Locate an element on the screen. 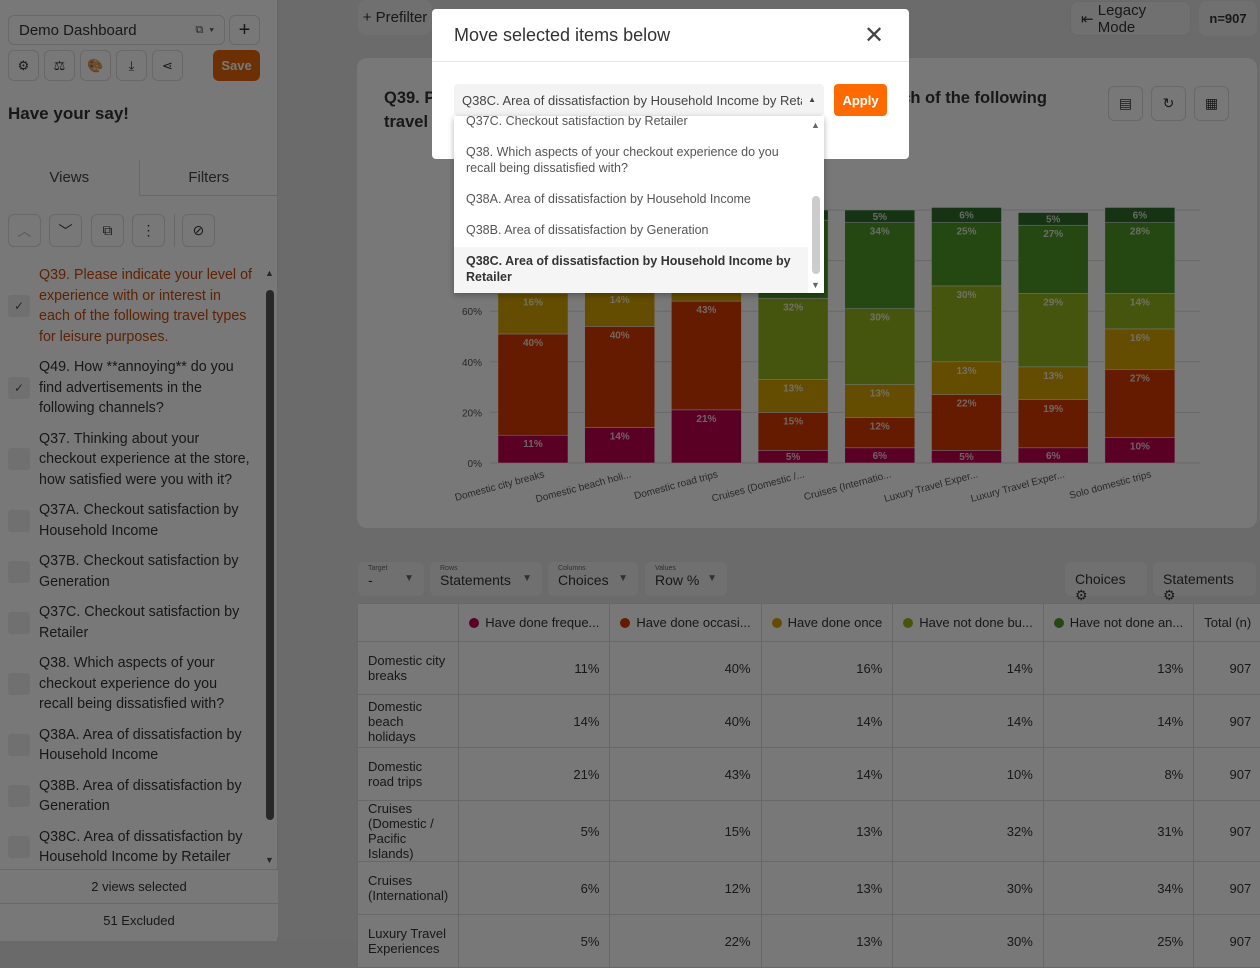 The width and height of the screenshot is (1260, 968). statements-settings-button: Statements ⚙ is located at coordinates (1204, 579).